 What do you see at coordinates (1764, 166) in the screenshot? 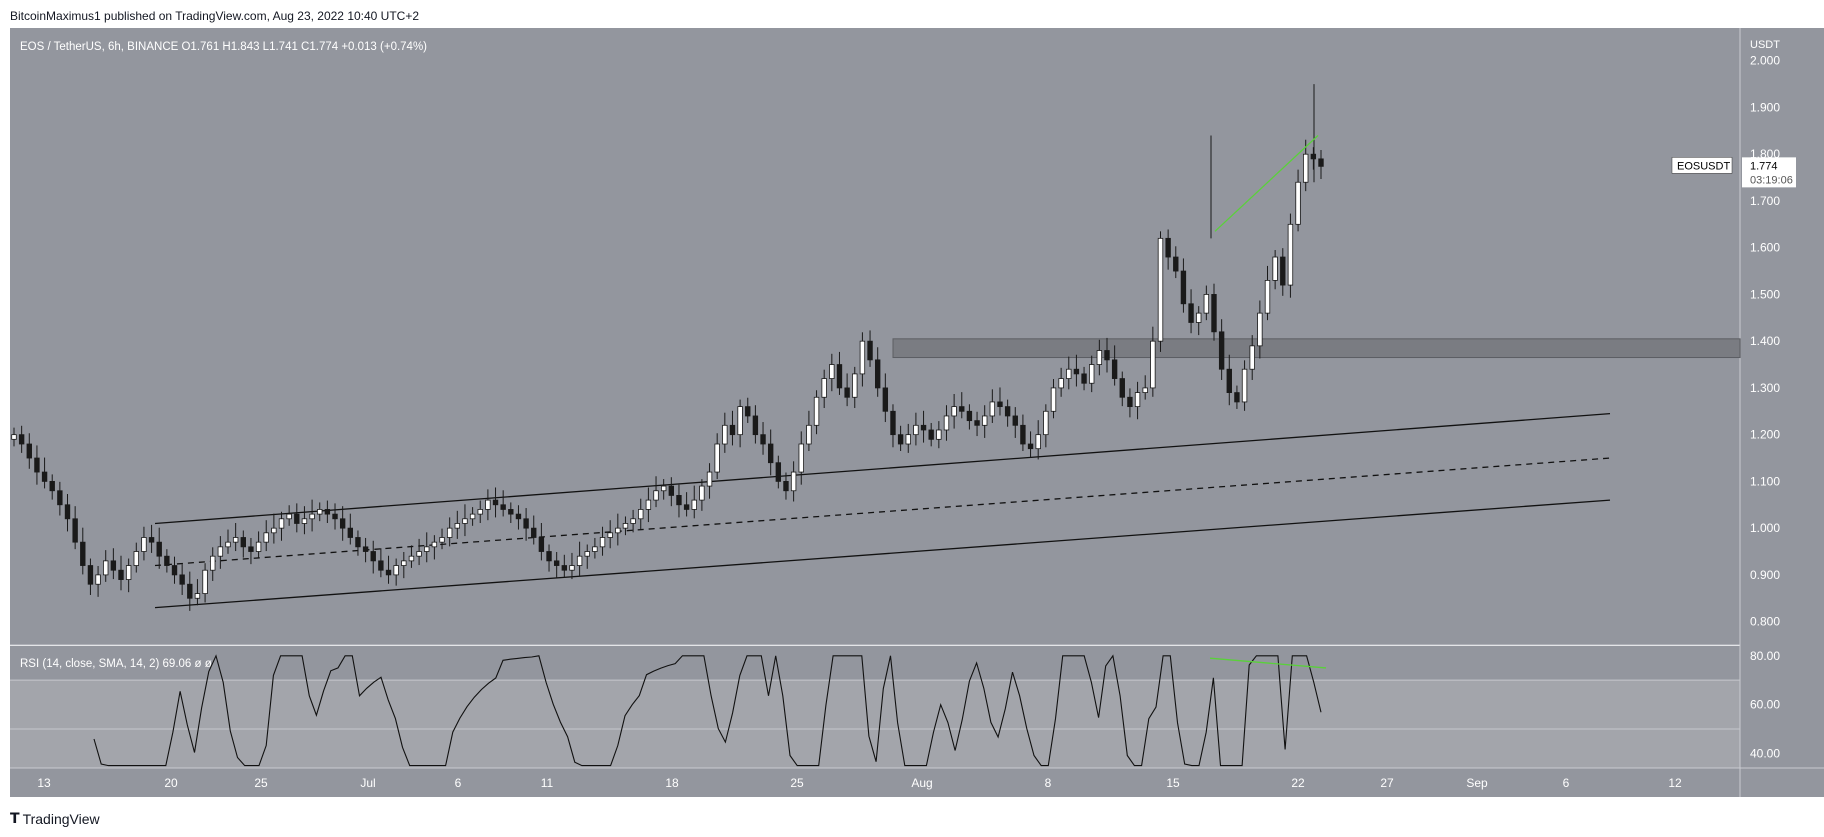
I see `last-price: 1.774` at bounding box center [1764, 166].